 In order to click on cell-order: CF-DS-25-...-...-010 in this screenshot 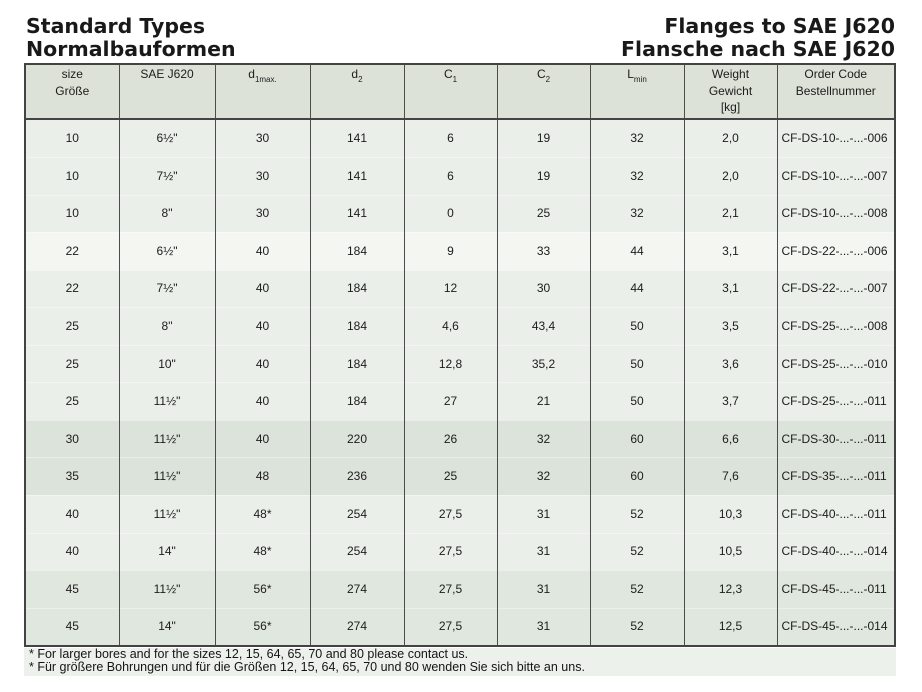, I will do `click(835, 363)`.